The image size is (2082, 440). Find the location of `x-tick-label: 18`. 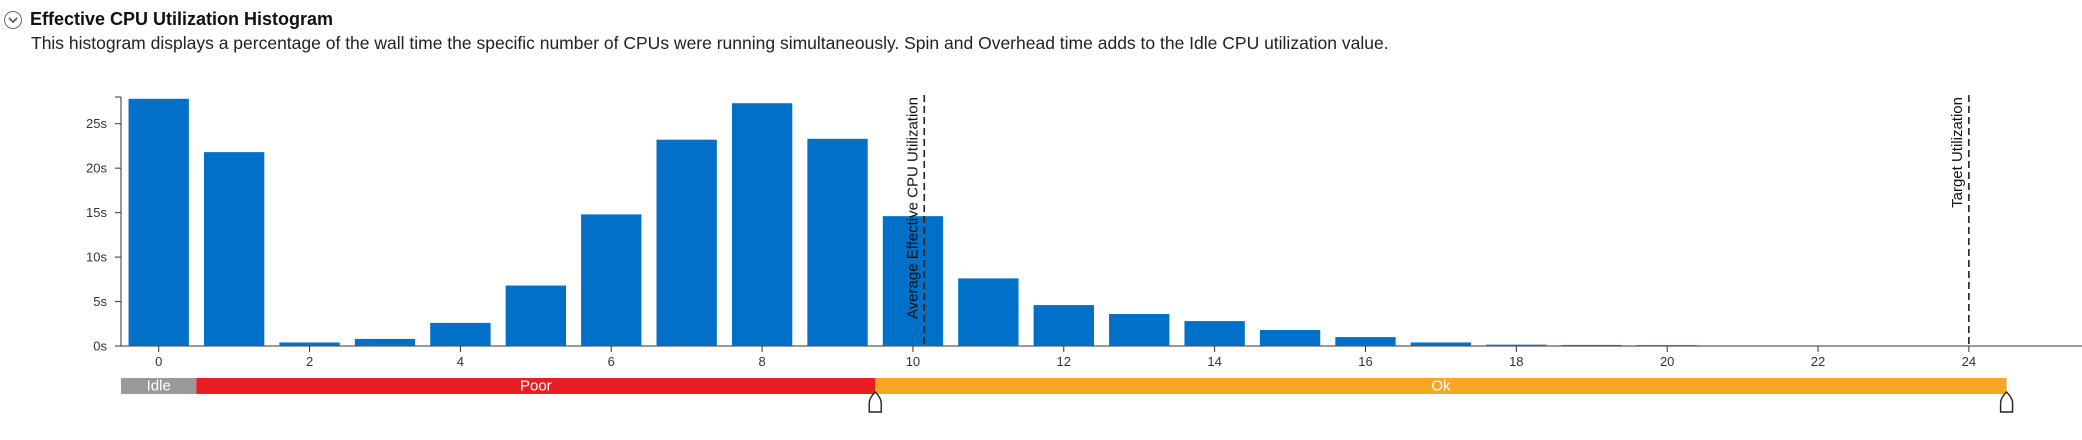

x-tick-label: 18 is located at coordinates (1516, 361).